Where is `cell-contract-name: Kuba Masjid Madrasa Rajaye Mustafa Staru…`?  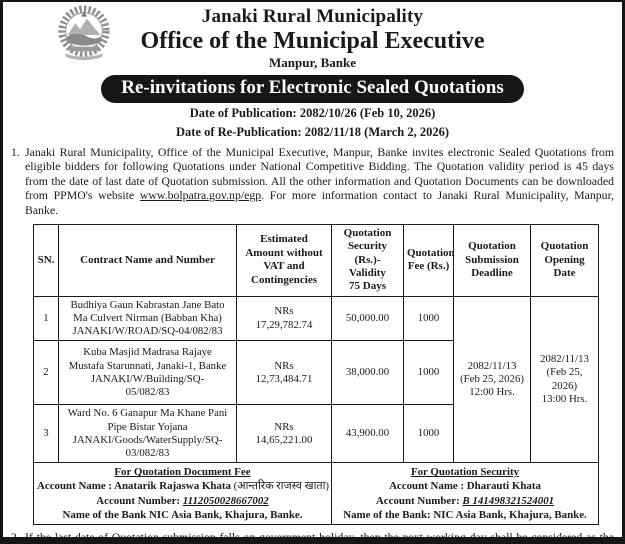 cell-contract-name: Kuba Masjid Madrasa Rajaye Mustafa Staru… is located at coordinates (147, 373).